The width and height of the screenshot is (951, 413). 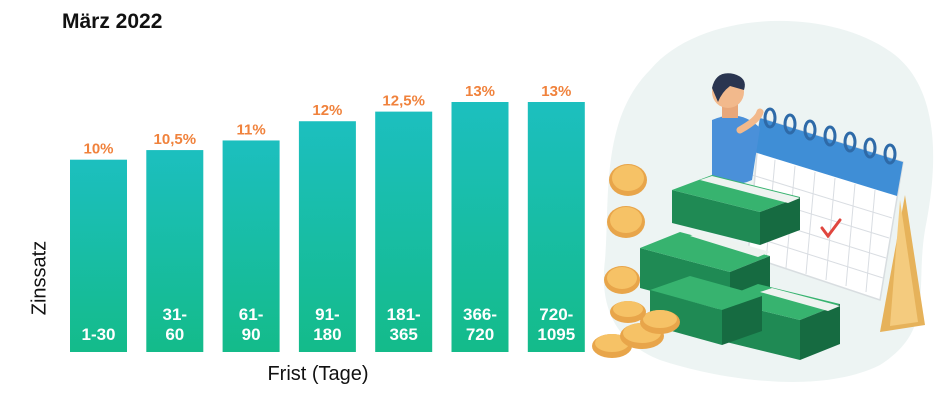 I want to click on coin-icon, so click(x=636, y=261).